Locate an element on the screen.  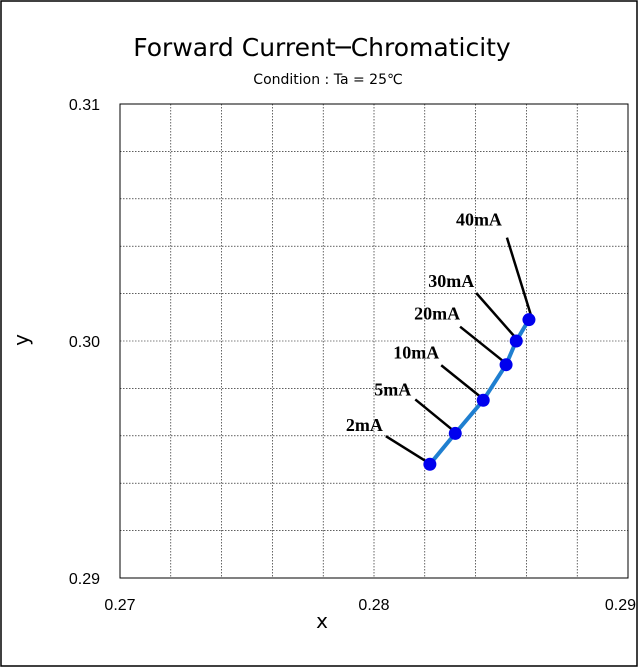
y-axis-label: y is located at coordinates (21, 340).